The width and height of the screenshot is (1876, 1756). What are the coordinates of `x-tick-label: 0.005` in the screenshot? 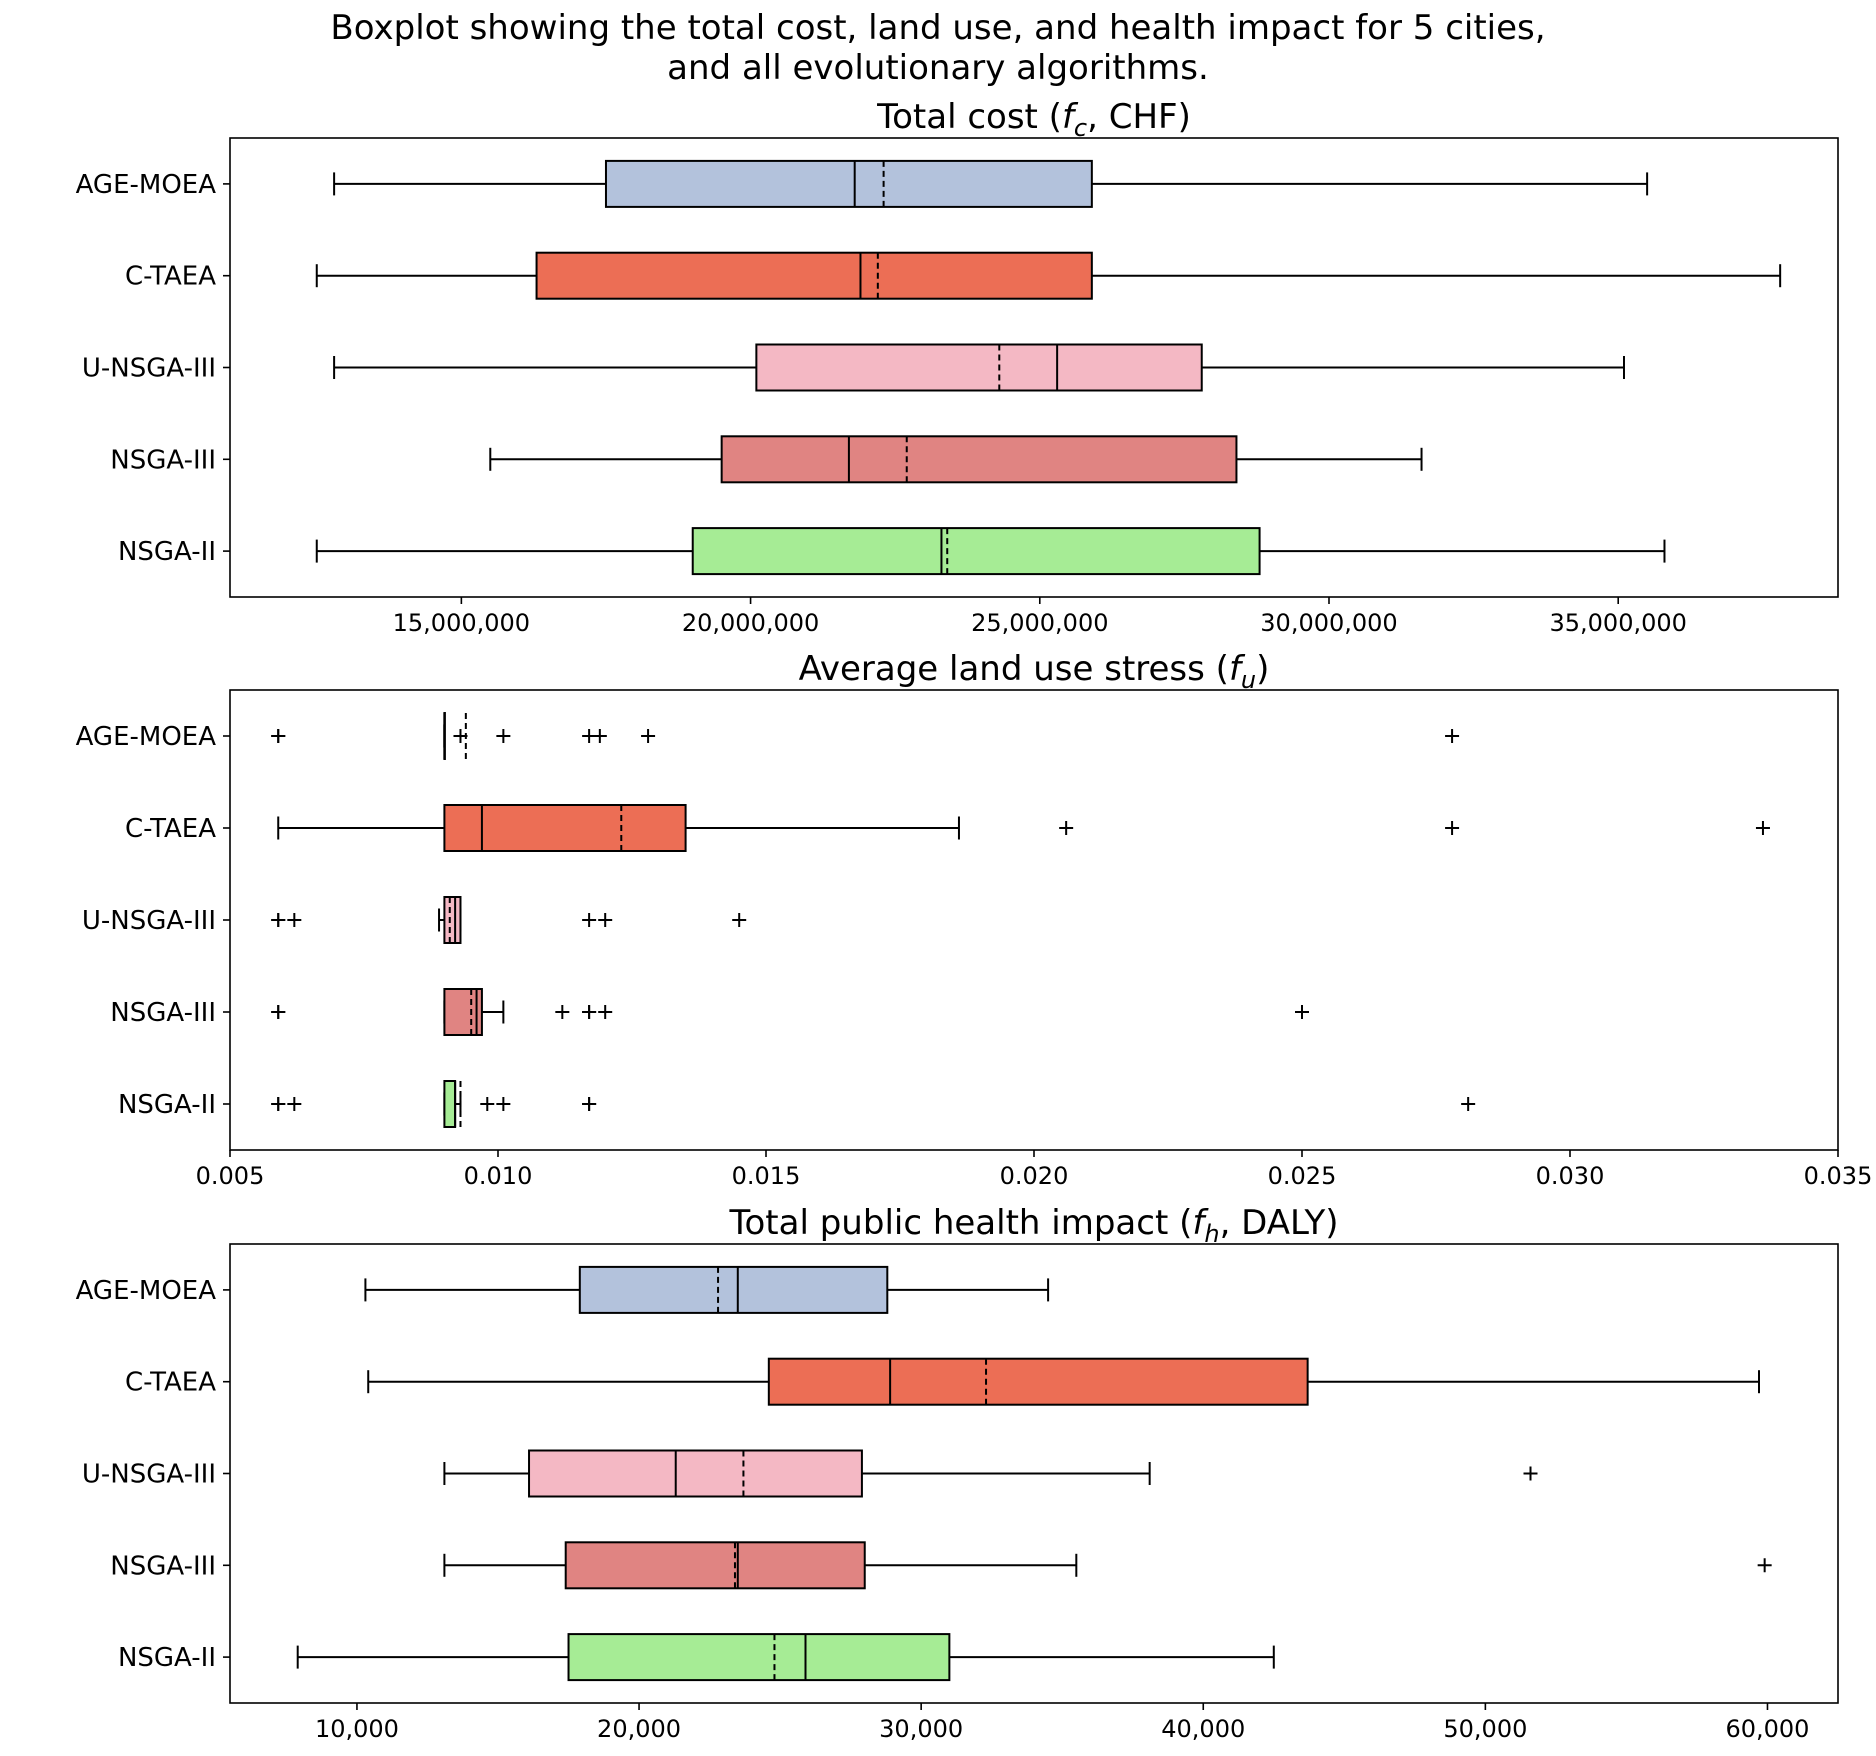 It's located at (230, 1176).